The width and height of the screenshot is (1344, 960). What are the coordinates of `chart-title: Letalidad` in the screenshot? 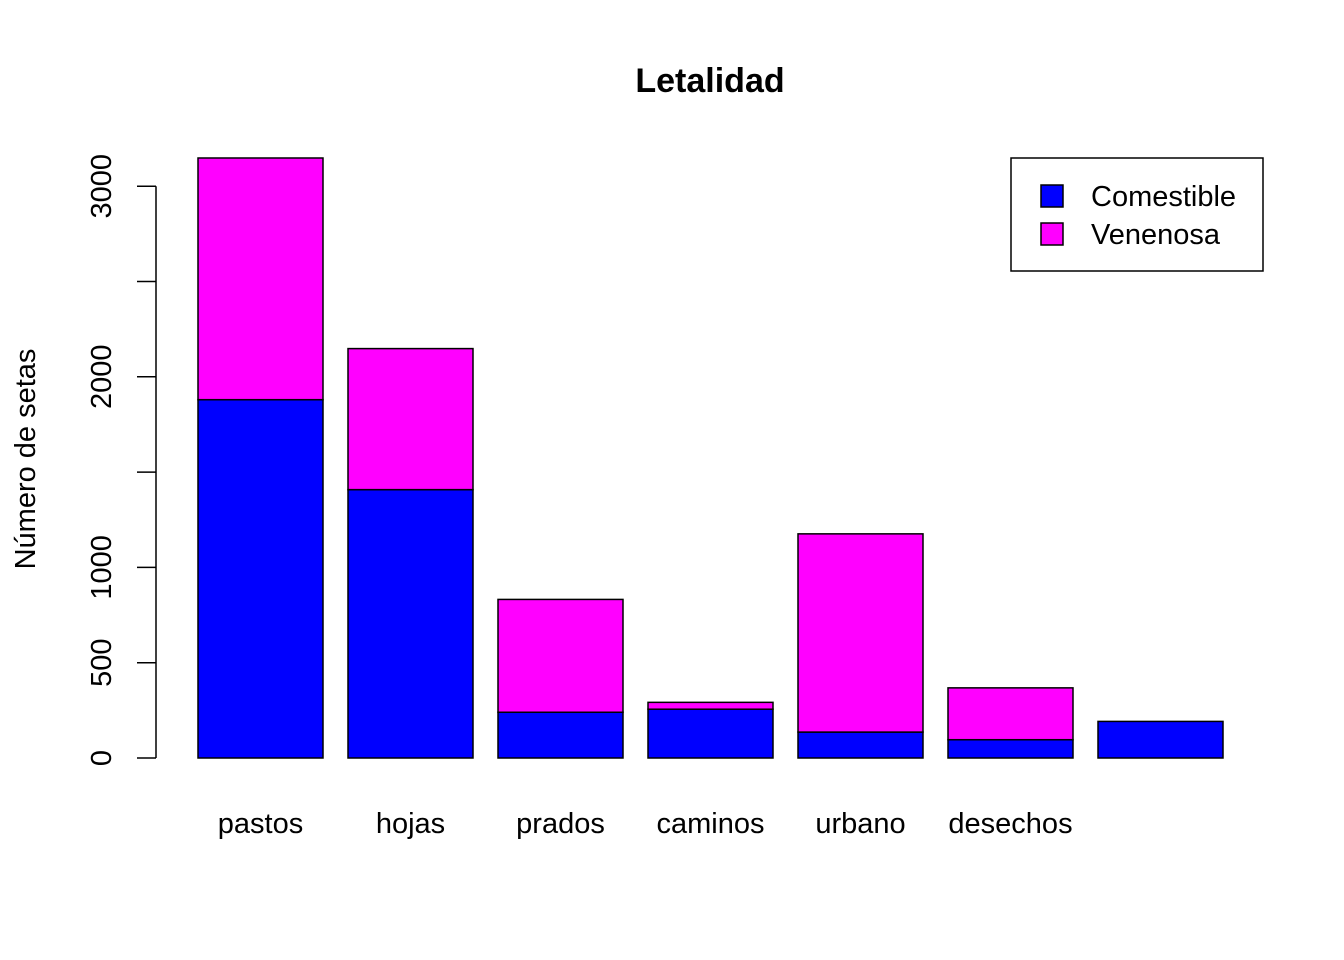 It's located at (709, 81).